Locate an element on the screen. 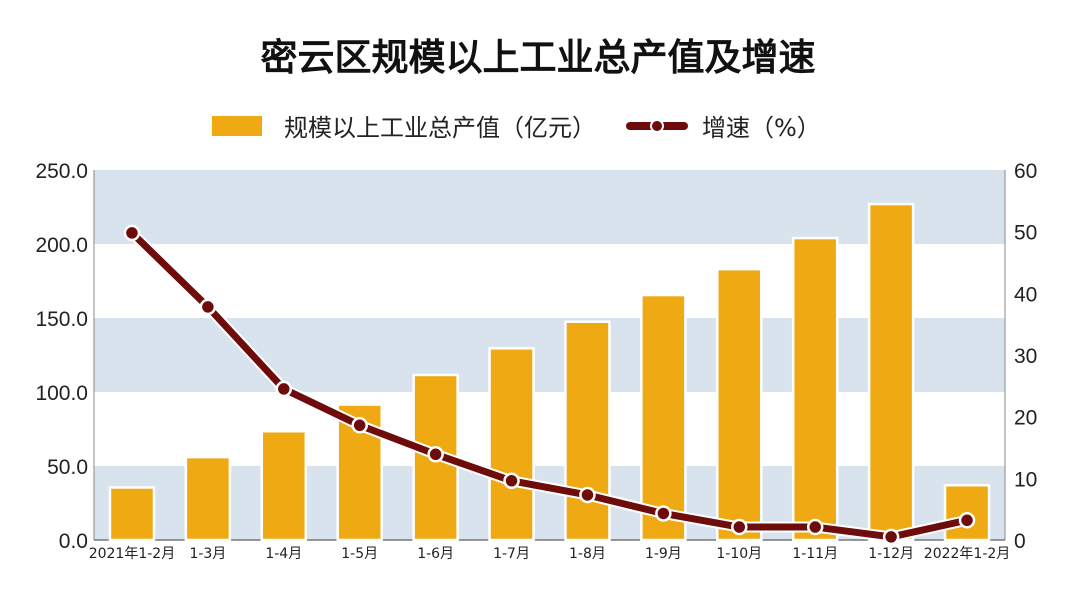  legend-line-label: 增速（%） is located at coordinates (761, 128).